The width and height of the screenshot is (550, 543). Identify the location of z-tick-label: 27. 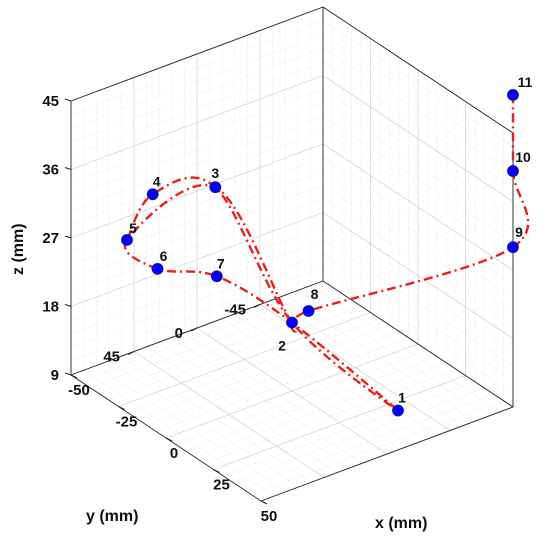
(50, 238).